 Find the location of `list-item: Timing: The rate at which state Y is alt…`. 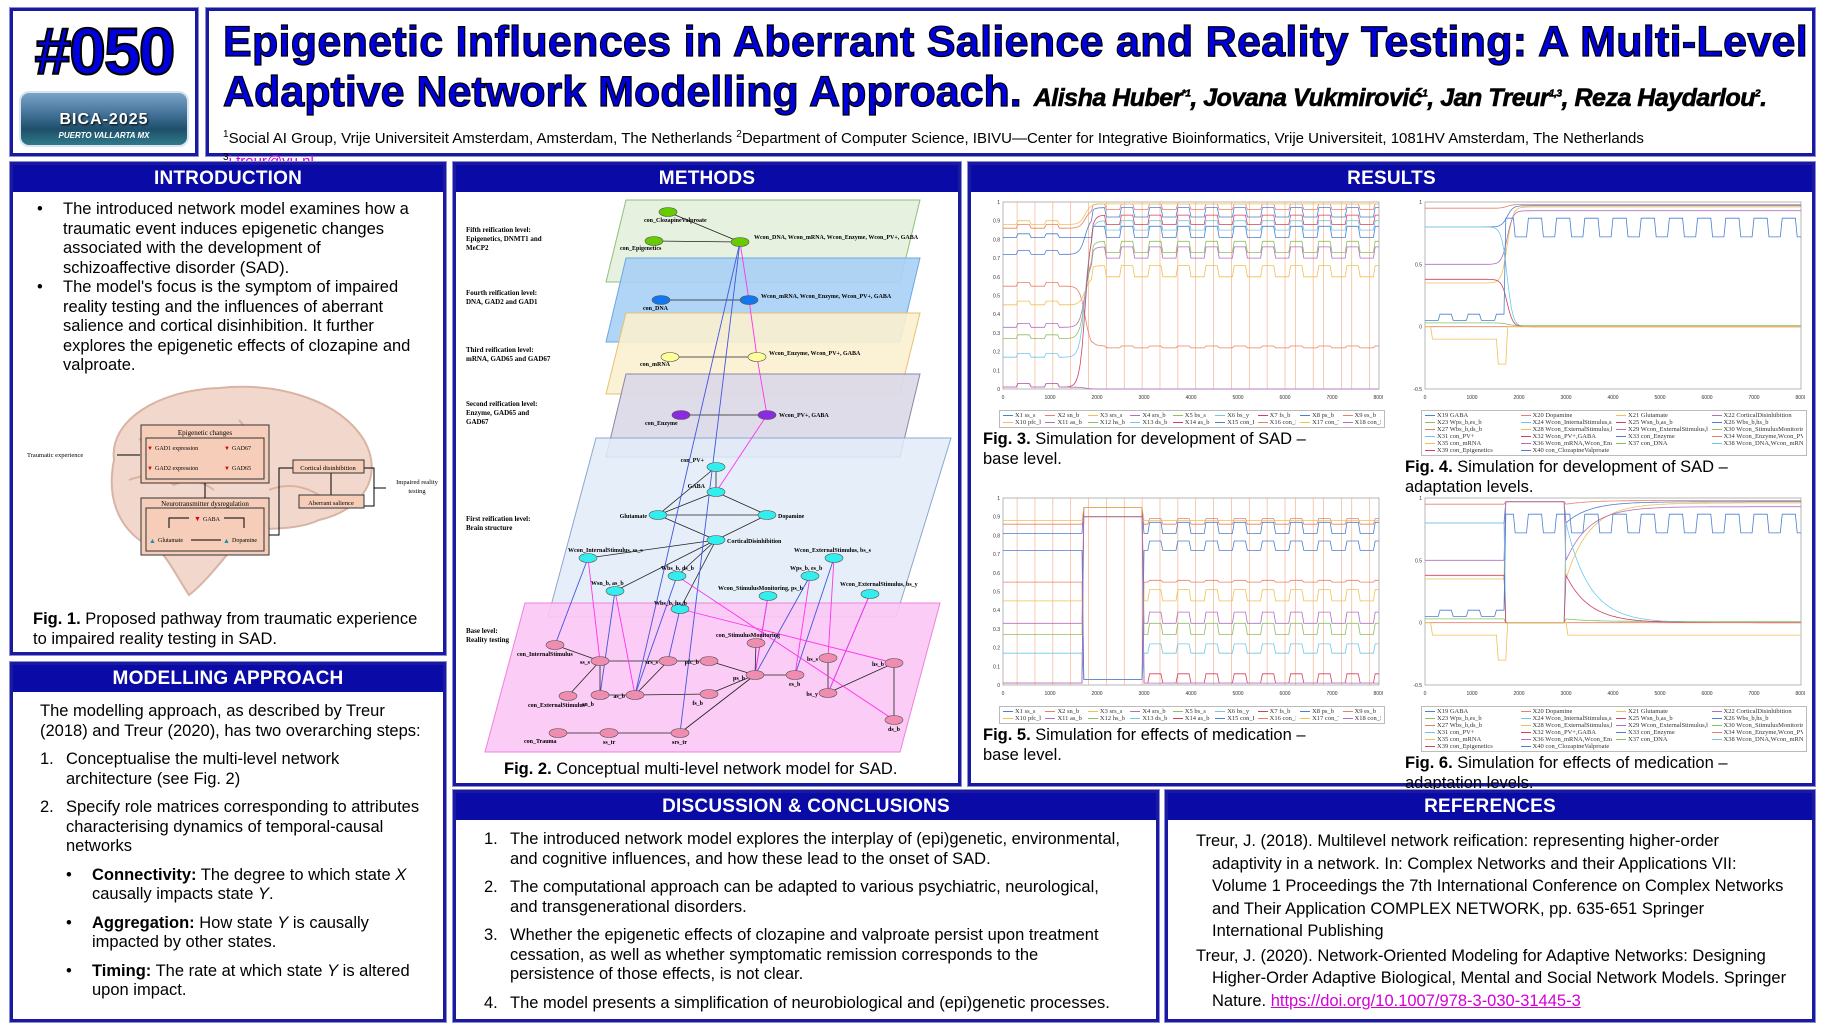

list-item: Timing: The rate at which state Y is alt… is located at coordinates (244, 981).